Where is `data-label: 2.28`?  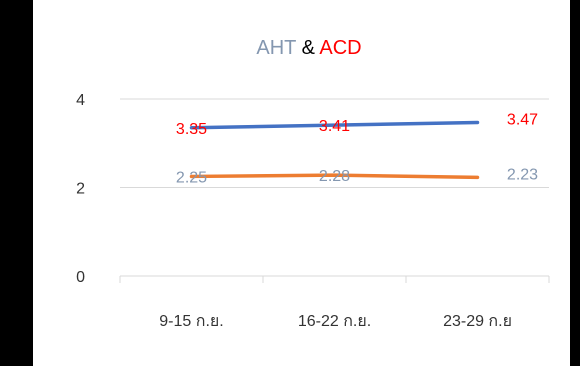
data-label: 2.28 is located at coordinates (334, 176).